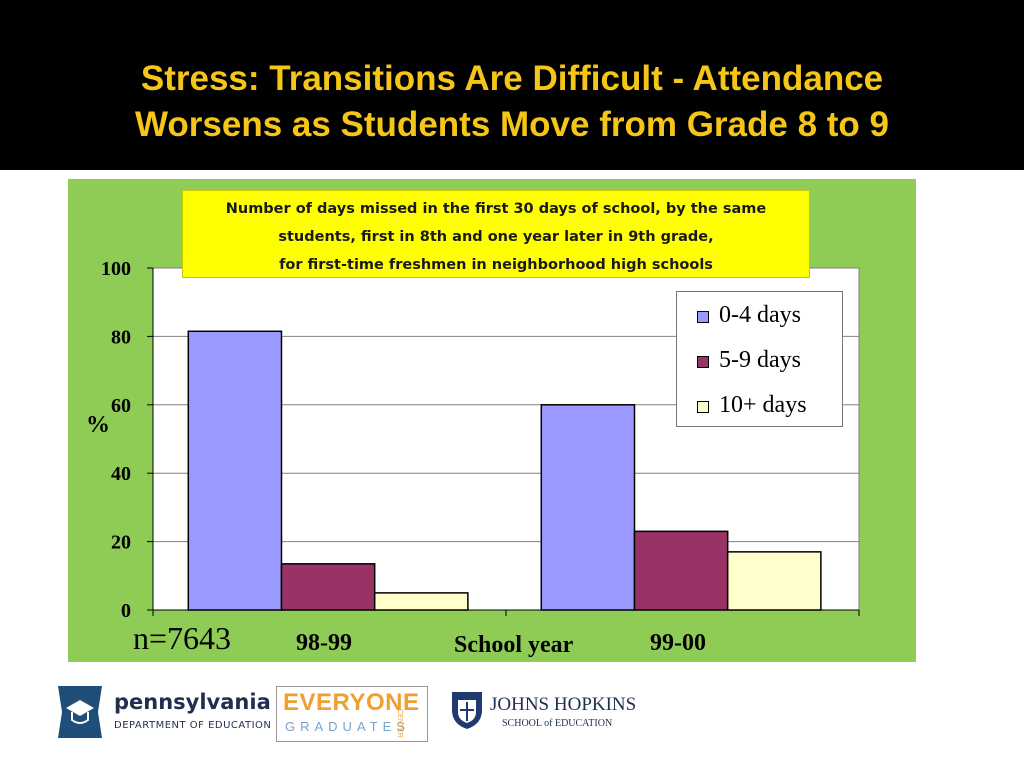  I want to click on y-axis-label: %, so click(98, 425).